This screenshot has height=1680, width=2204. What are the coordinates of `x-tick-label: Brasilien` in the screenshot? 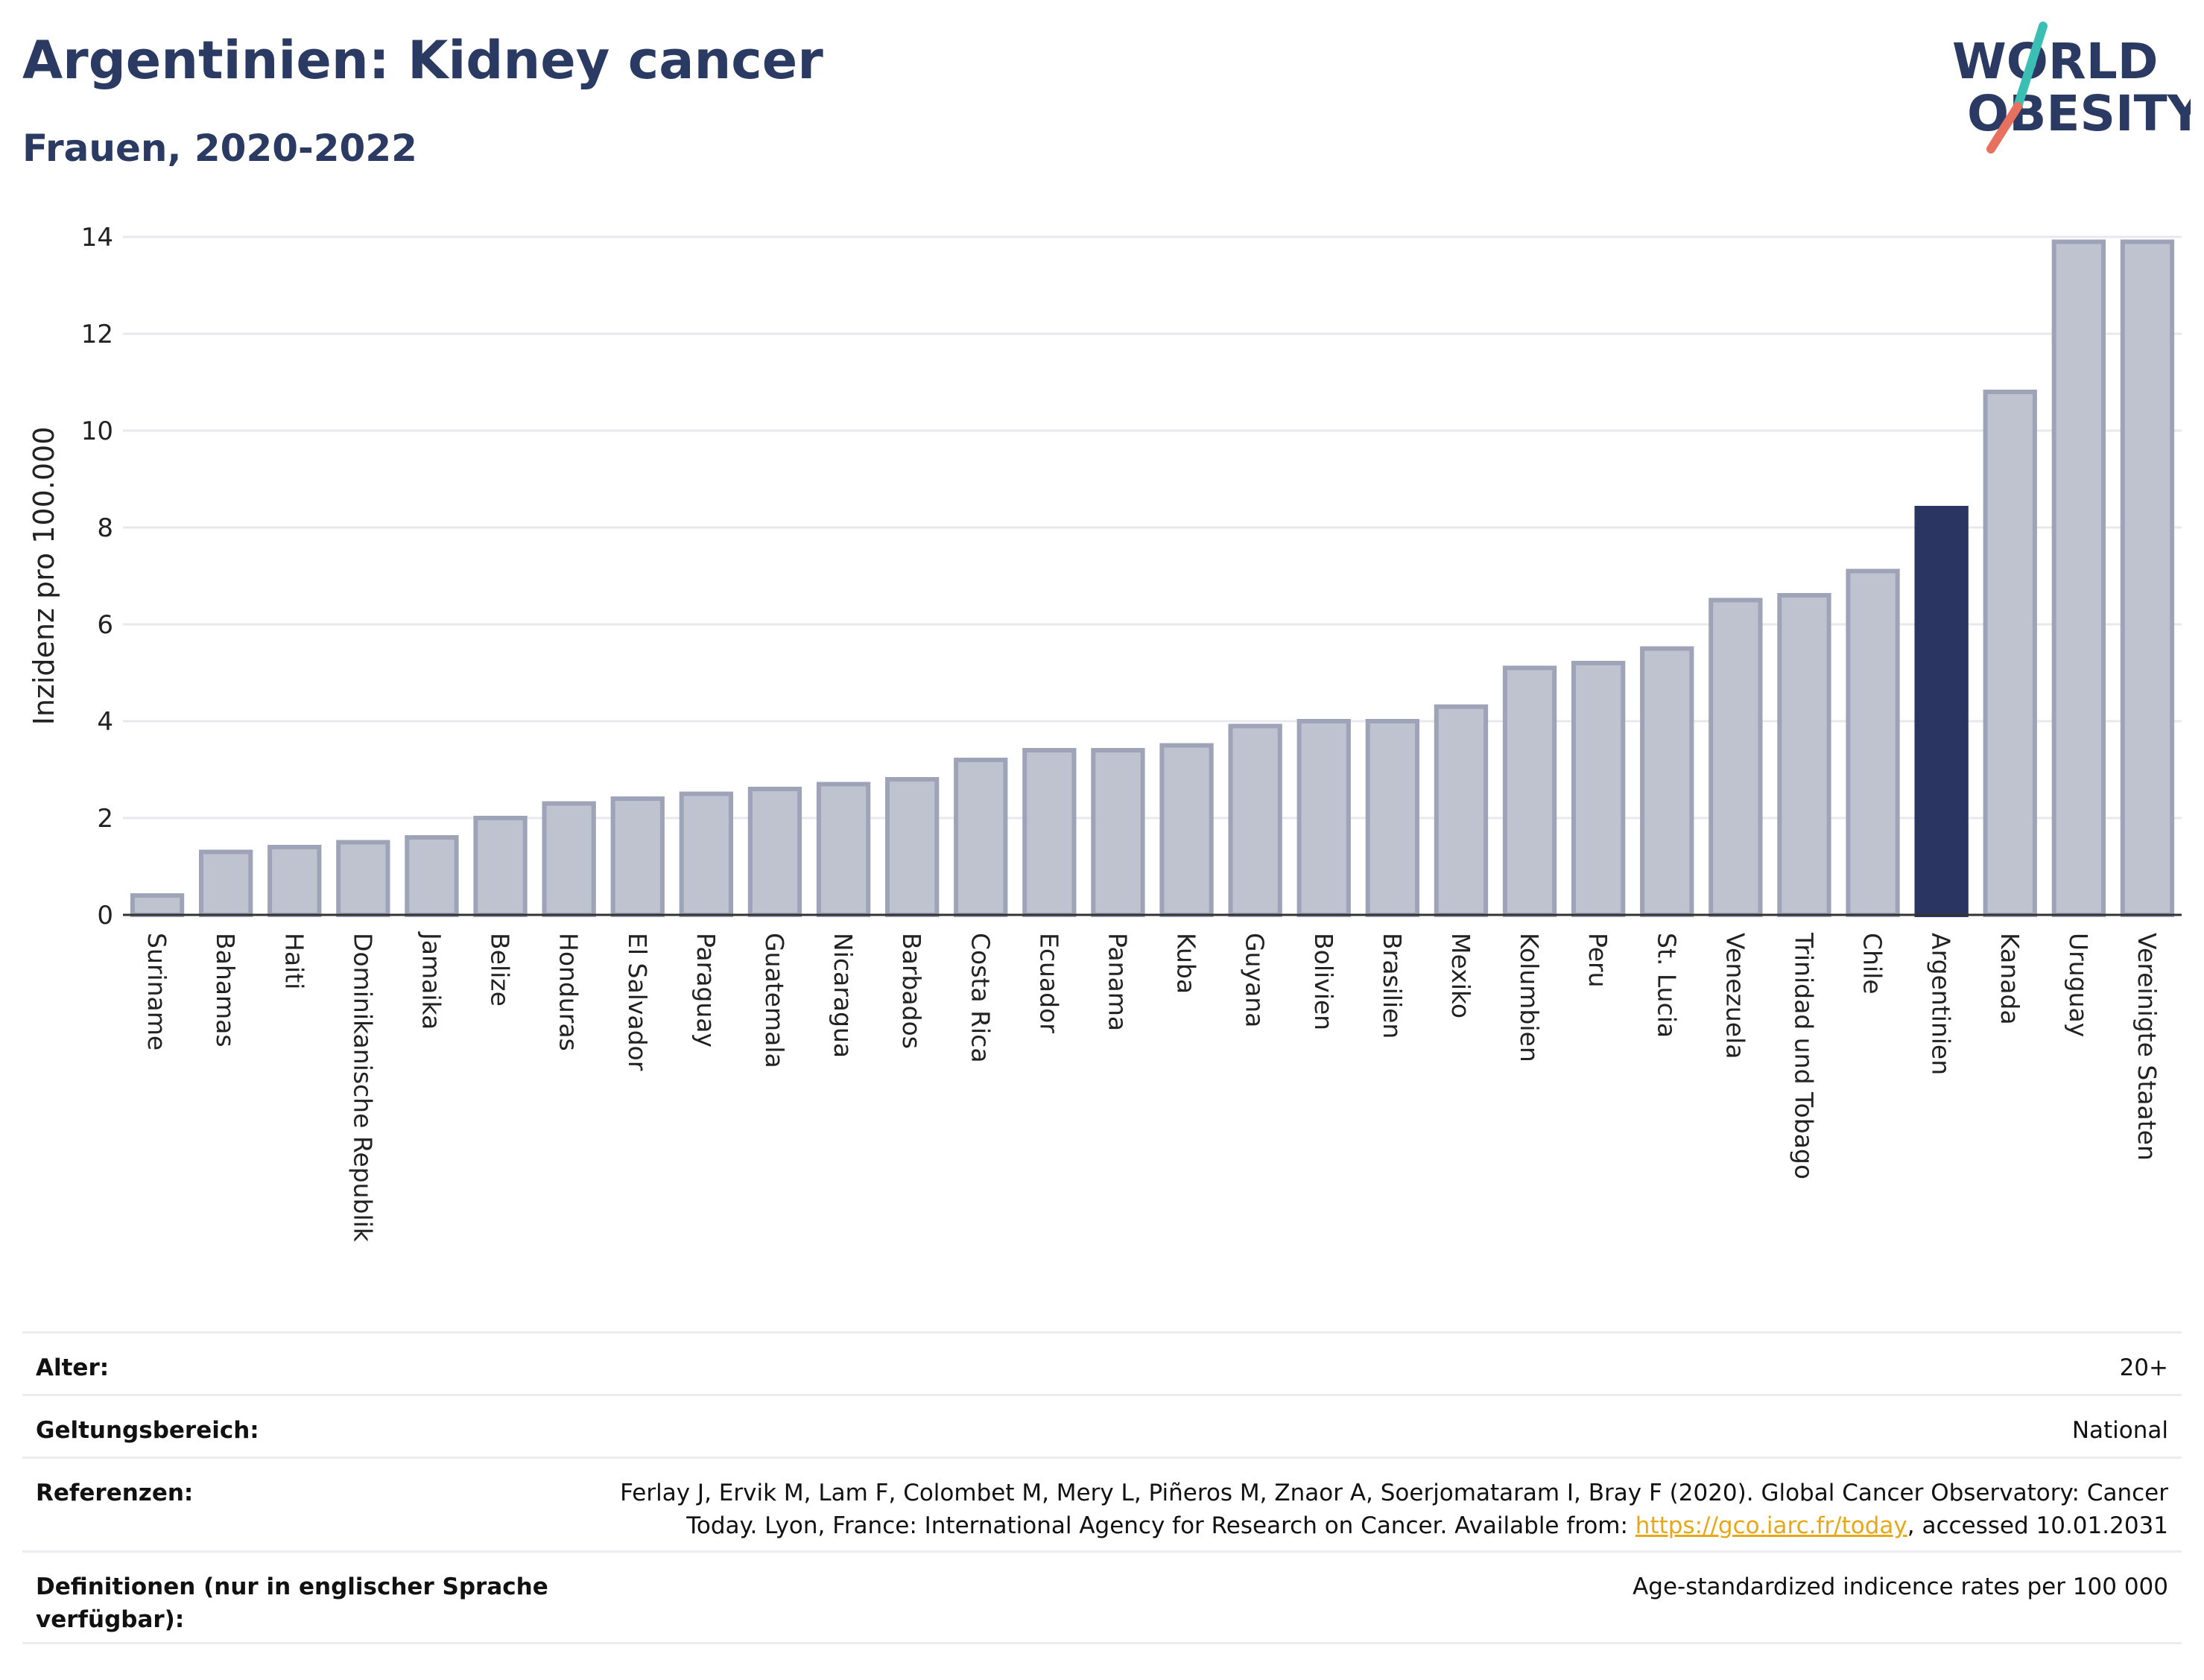 It's located at (1392, 986).